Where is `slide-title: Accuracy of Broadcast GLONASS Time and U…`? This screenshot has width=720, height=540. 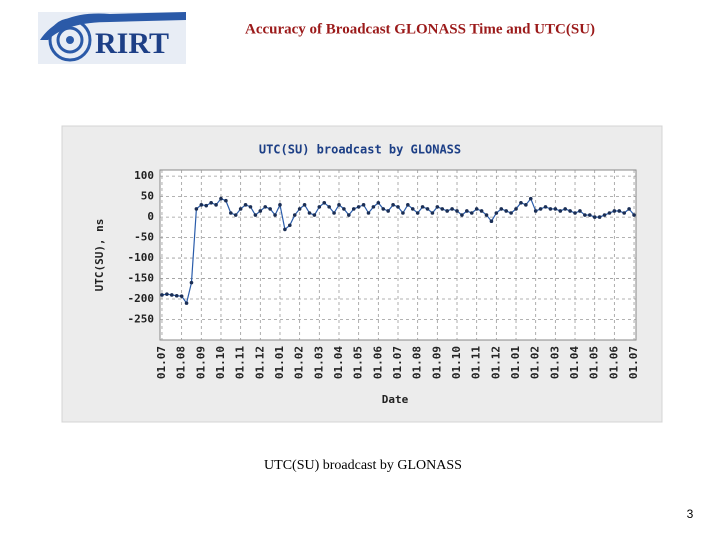
slide-title: Accuracy of Broadcast GLONASS Time and U… is located at coordinates (420, 29).